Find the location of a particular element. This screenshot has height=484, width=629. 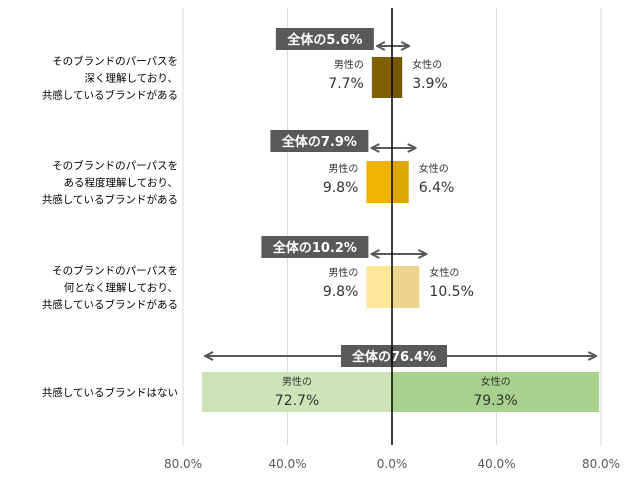

female-value: 10.5% is located at coordinates (451, 292).